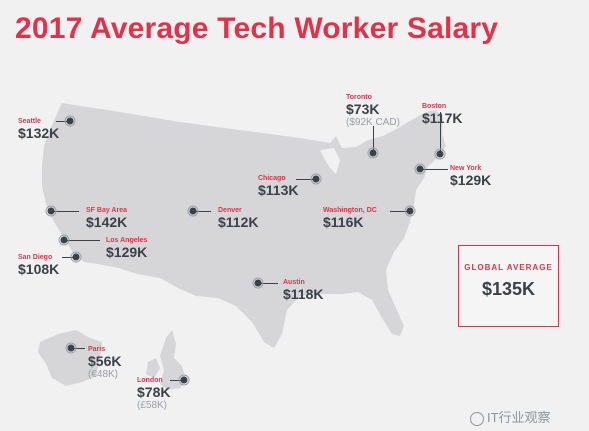  Describe the element at coordinates (202, 211) in the screenshot. I see `leader-denver` at that location.